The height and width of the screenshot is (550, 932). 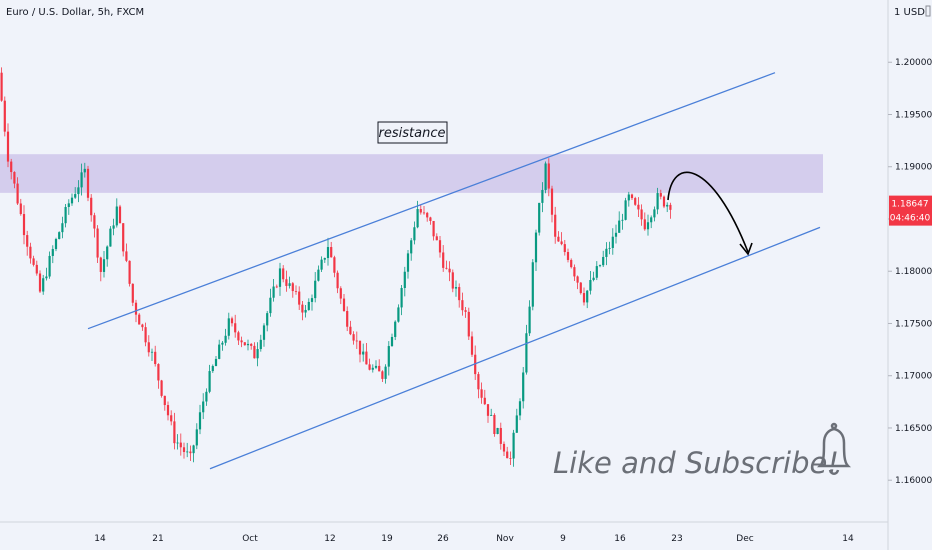 I want to click on watermark-text: Like and Subscribe!, so click(x=696, y=463).